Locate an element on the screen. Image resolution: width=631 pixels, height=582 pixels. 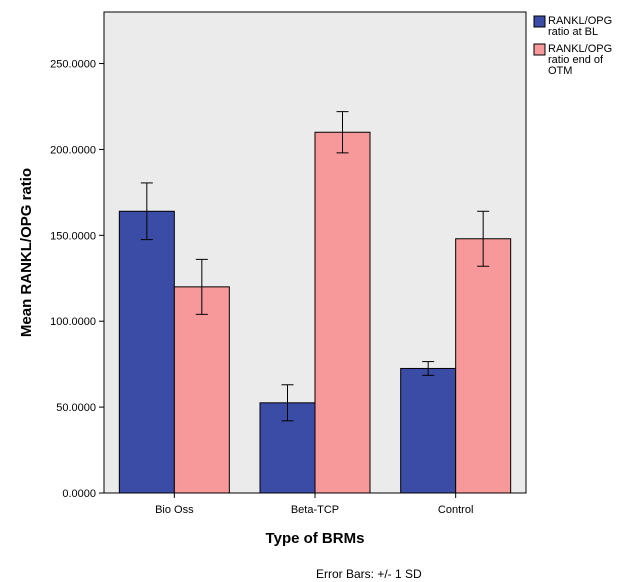
x-tick-label: Control is located at coordinates (455, 510).